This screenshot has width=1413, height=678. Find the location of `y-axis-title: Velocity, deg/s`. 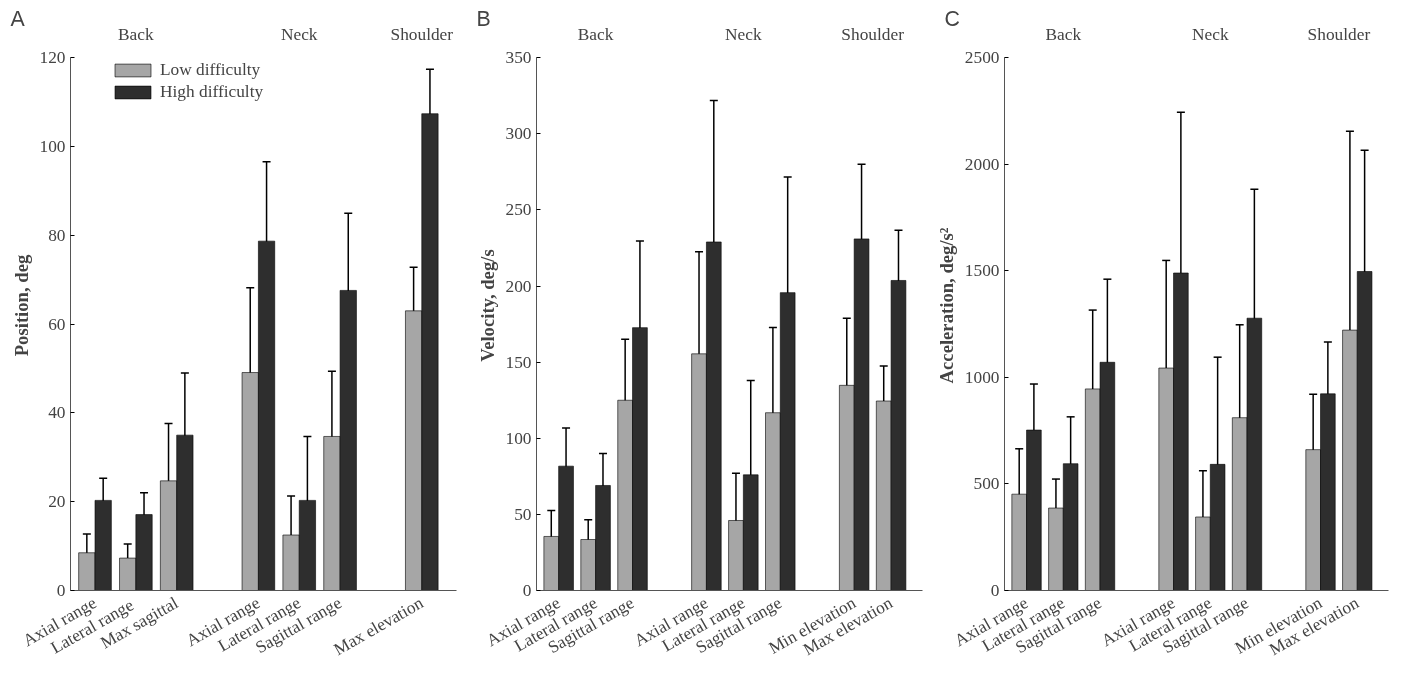

y-axis-title: Velocity, deg/s is located at coordinates (487, 305).